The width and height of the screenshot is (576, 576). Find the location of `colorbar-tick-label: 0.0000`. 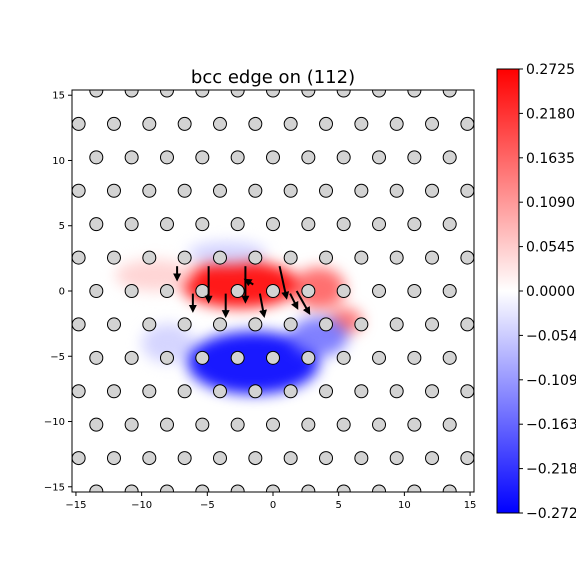

colorbar-tick-label: 0.0000 is located at coordinates (550, 292).